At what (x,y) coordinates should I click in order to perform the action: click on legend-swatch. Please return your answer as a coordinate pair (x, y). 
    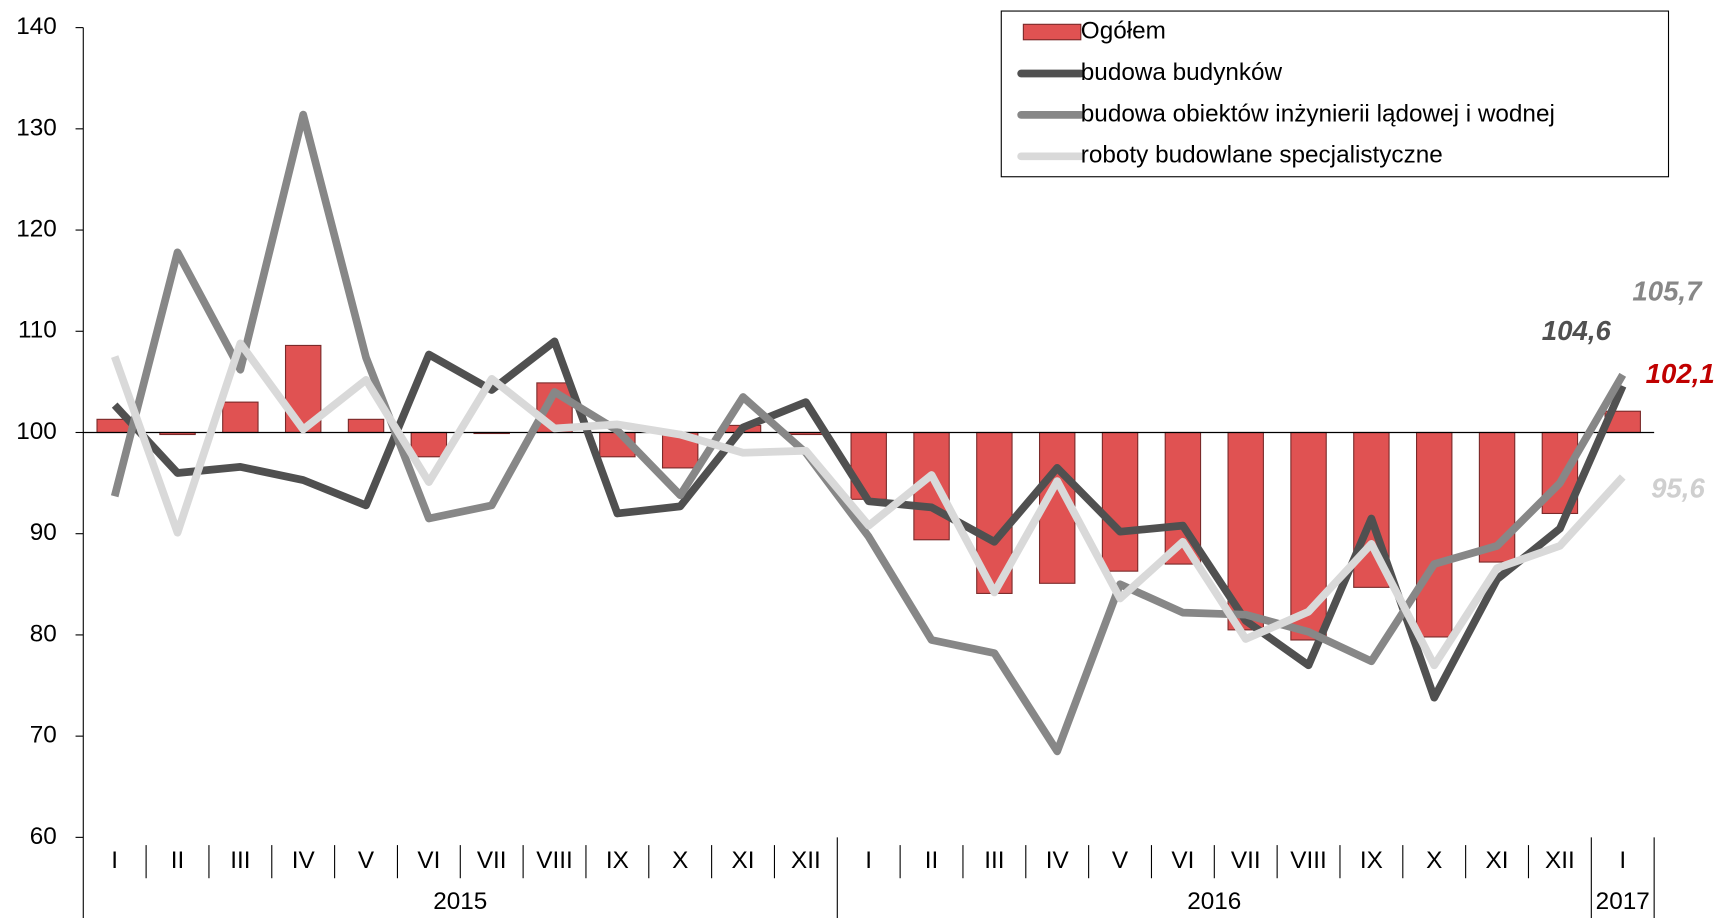
    Looking at the image, I should click on (1052, 32).